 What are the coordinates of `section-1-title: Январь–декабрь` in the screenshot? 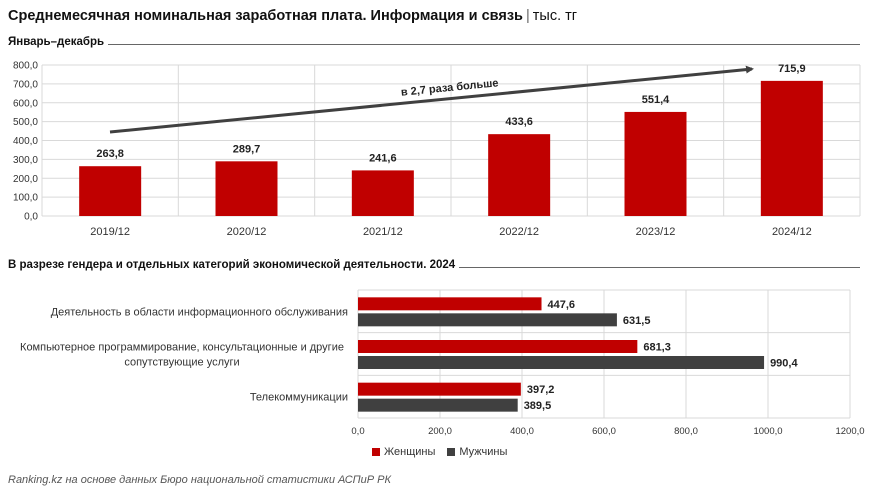 It's located at (58, 42).